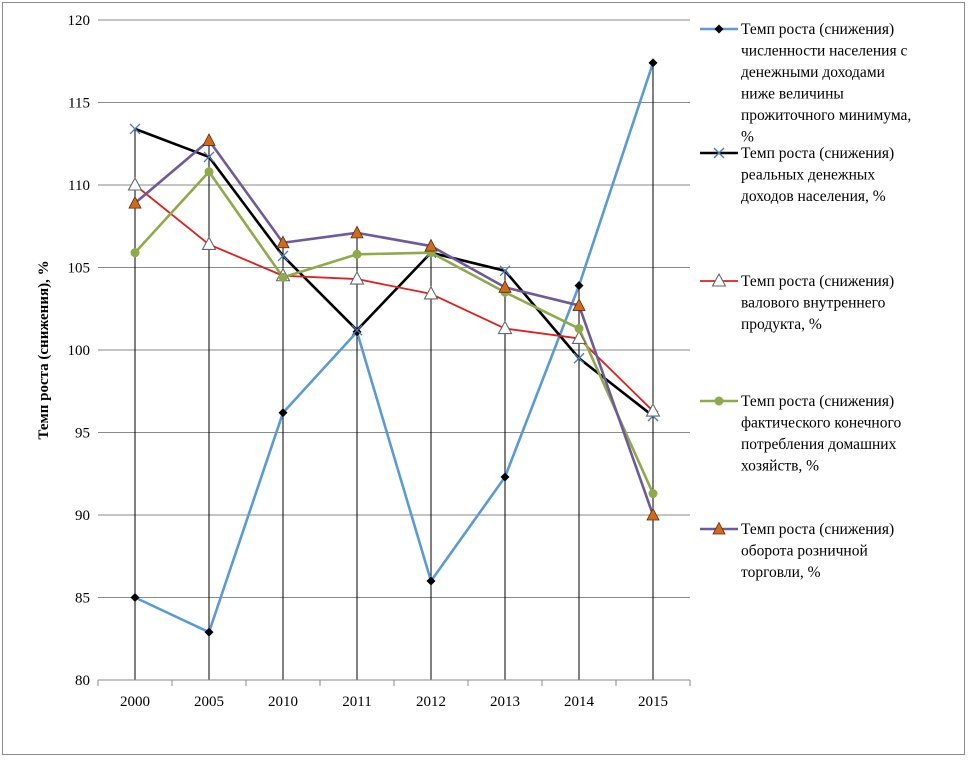 The height and width of the screenshot is (760, 970). I want to click on legend-label-3-line-3: продукта, %, so click(781, 324).